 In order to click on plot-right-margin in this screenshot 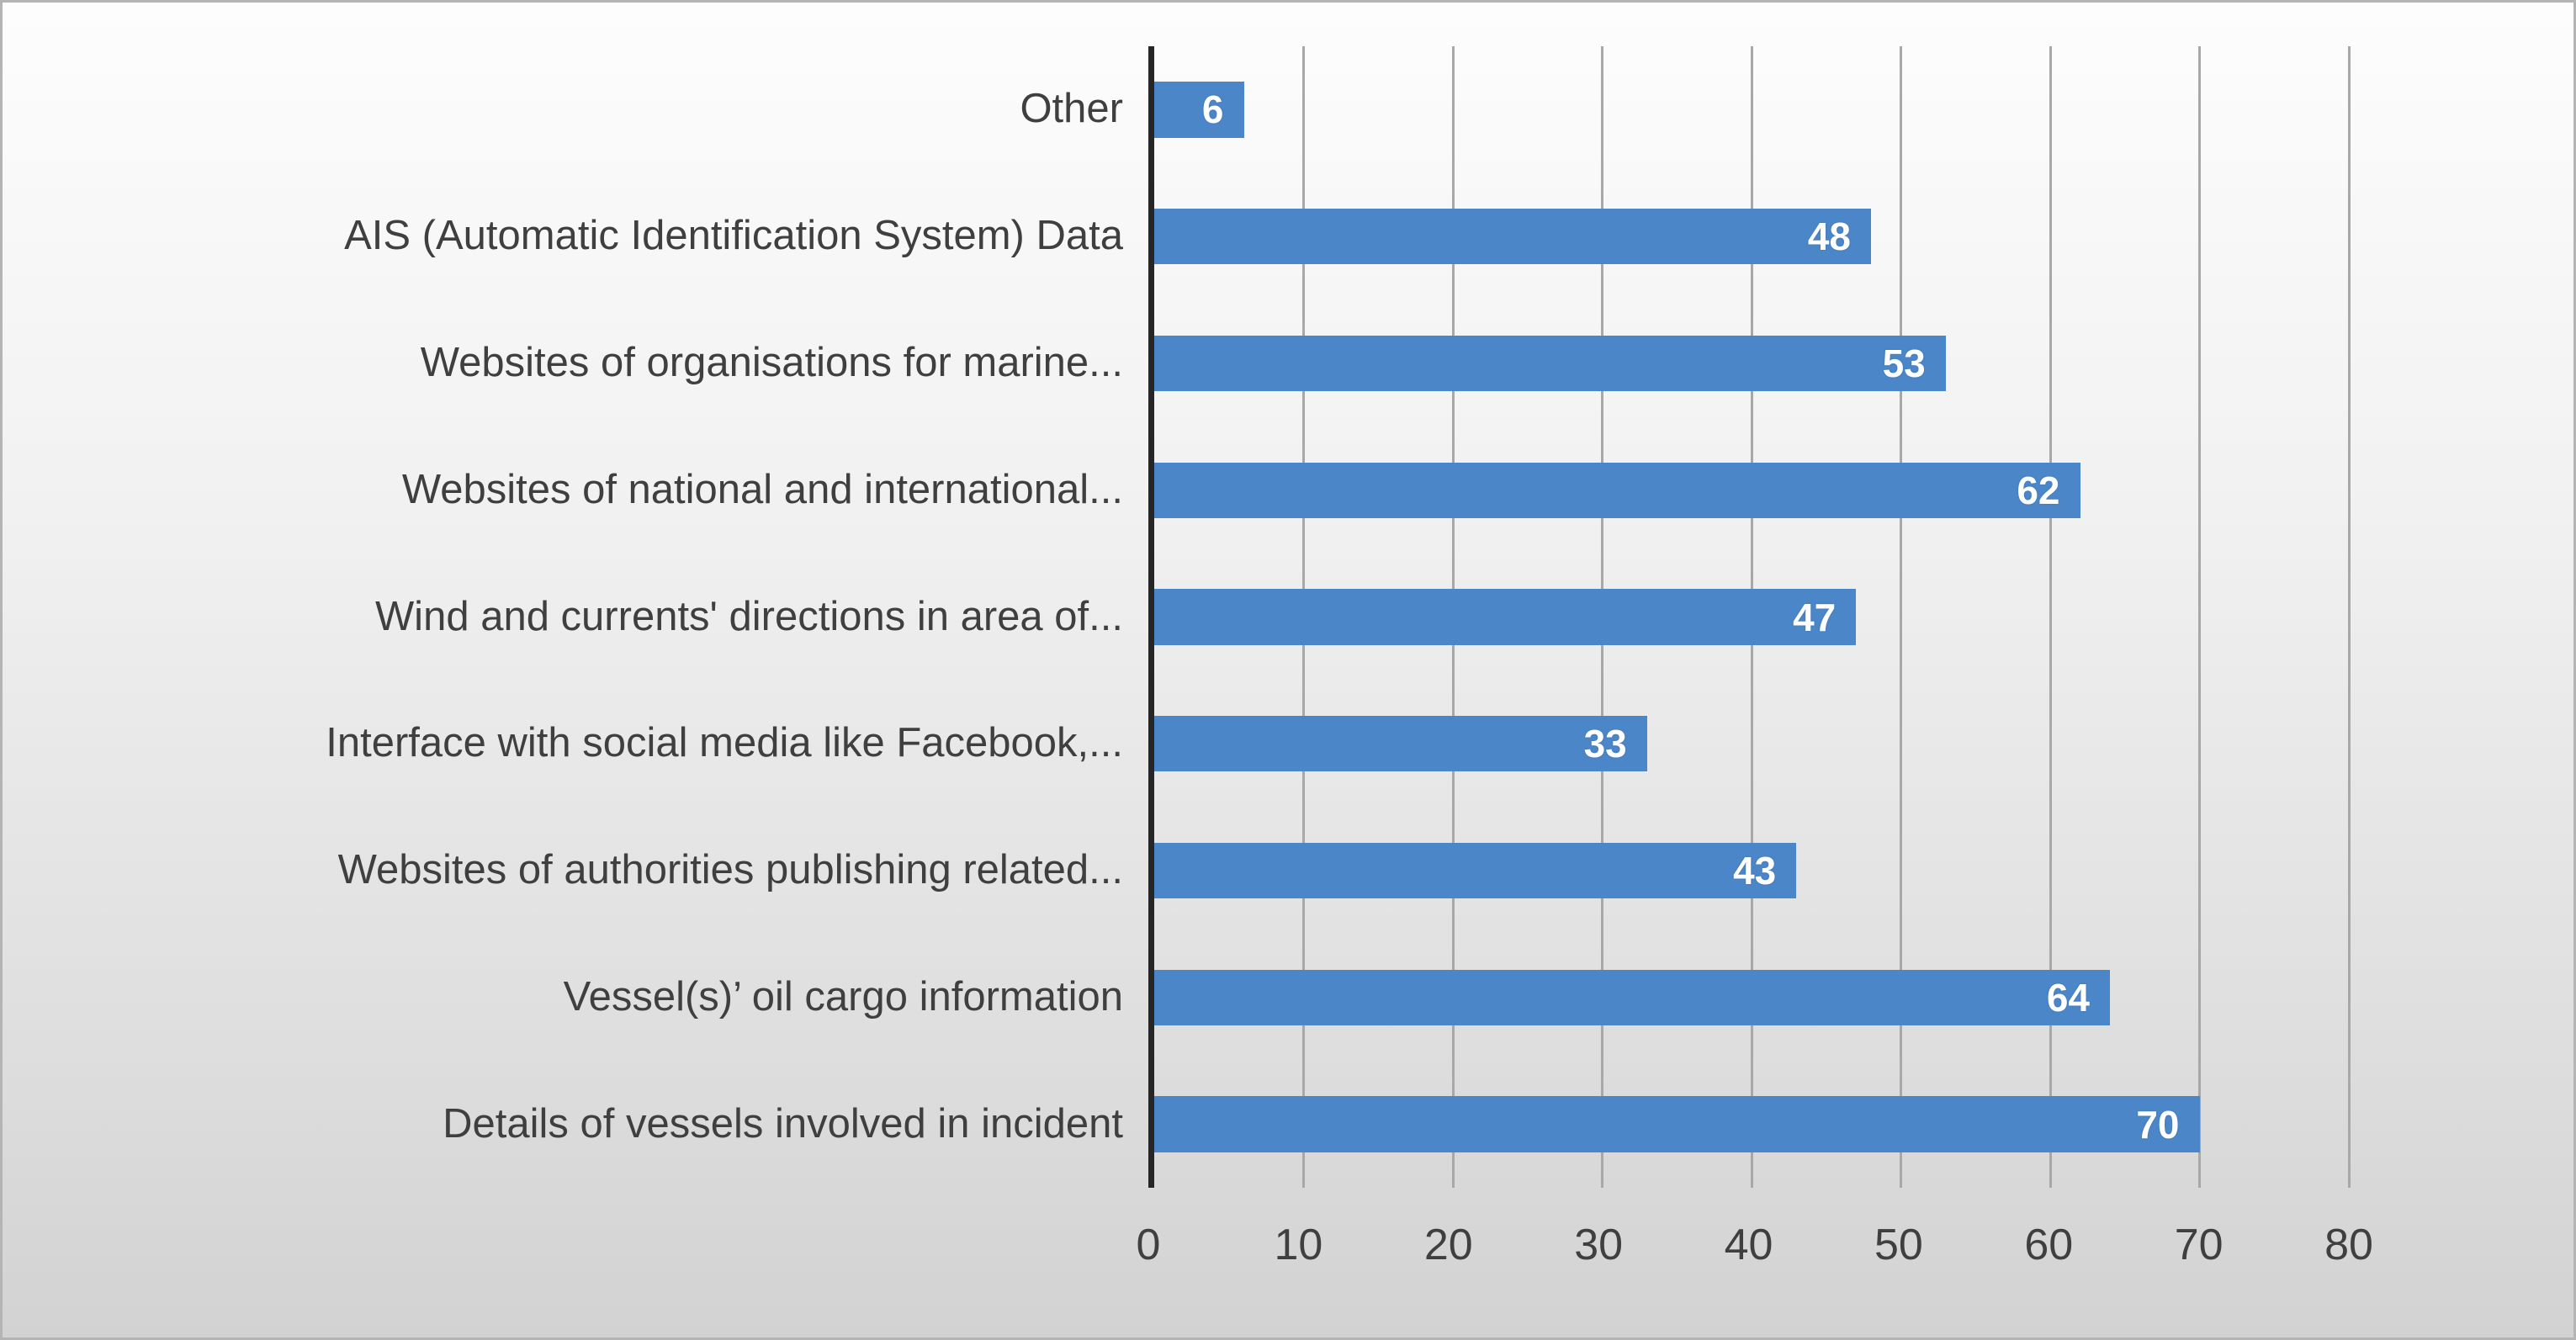, I will do `click(2452, 617)`.